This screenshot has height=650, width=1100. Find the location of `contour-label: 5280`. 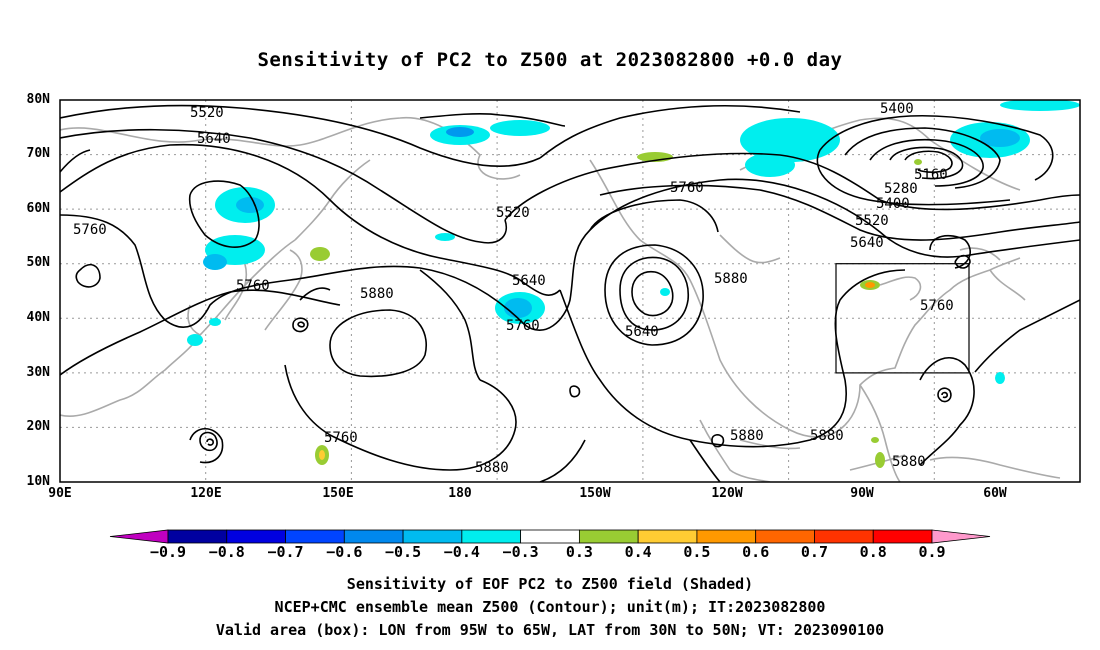

contour-label: 5280 is located at coordinates (901, 189).